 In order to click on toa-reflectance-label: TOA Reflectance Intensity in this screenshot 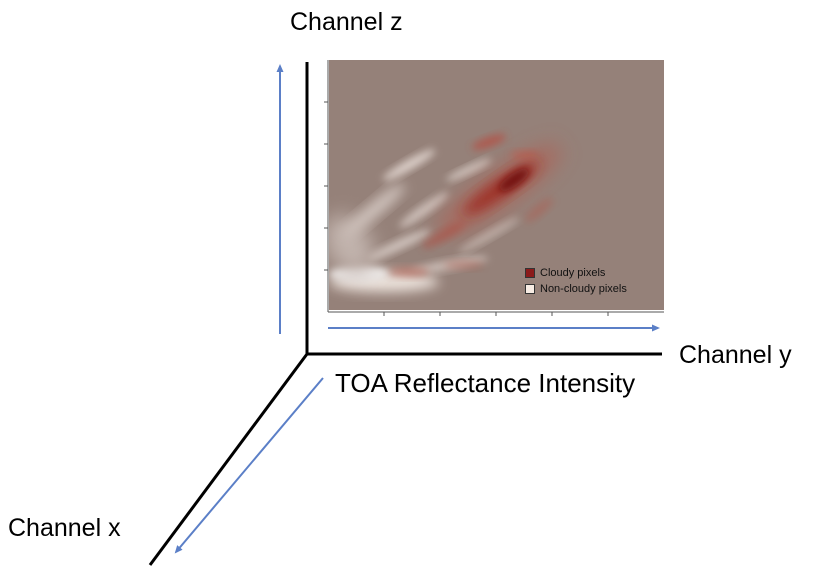, I will do `click(485, 383)`.